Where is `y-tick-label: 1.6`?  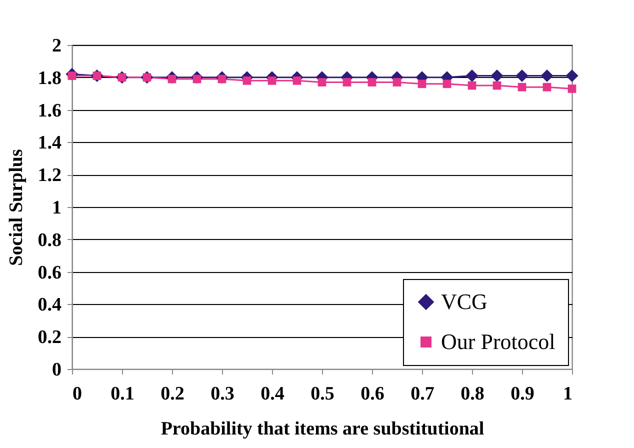 y-tick-label: 1.6 is located at coordinates (50, 111).